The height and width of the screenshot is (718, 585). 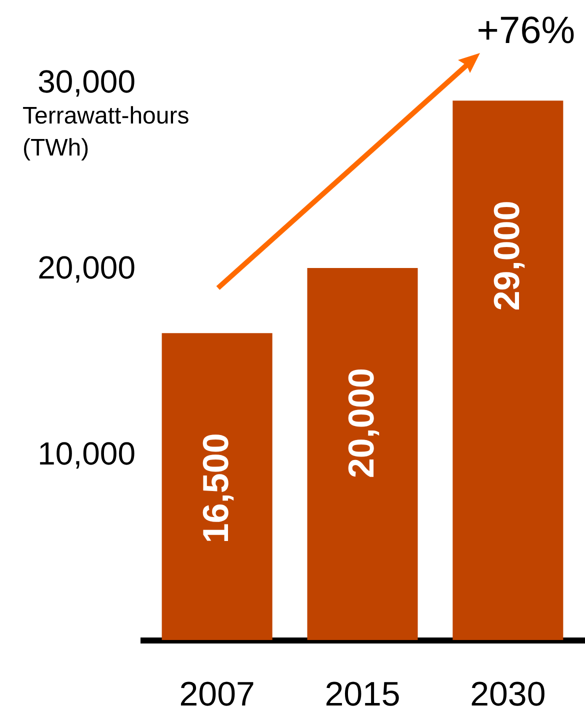 I want to click on data-label: 29,000, so click(x=506, y=255).